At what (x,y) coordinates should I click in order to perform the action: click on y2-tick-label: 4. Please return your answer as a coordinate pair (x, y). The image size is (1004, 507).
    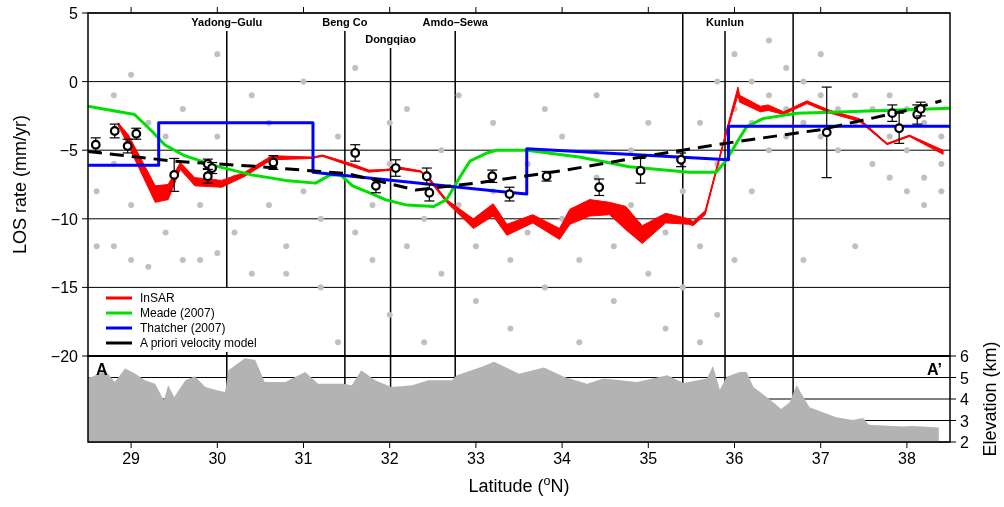
    Looking at the image, I should click on (964, 399).